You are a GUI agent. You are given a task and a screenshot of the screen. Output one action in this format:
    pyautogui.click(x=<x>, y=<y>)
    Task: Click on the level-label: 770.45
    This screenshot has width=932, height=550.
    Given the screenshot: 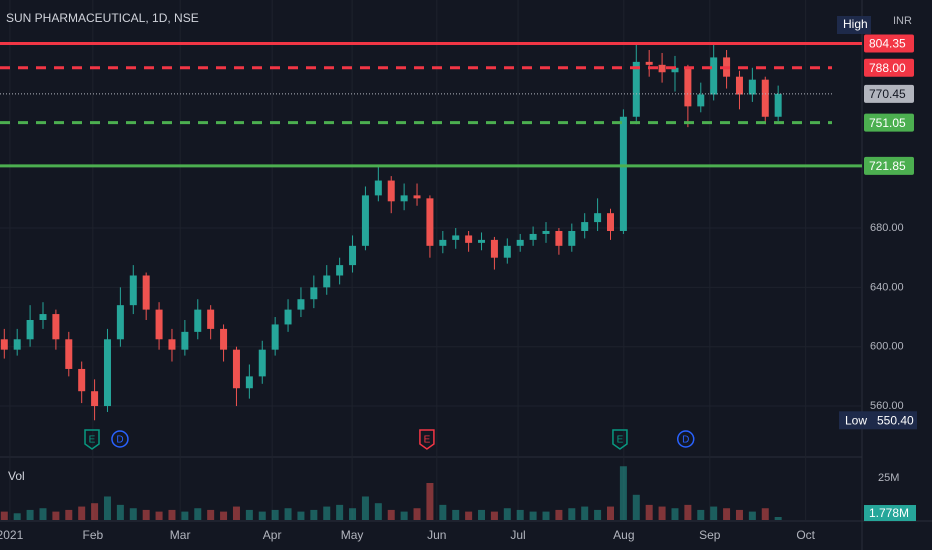 What is the action you would take?
    pyautogui.click(x=887, y=94)
    